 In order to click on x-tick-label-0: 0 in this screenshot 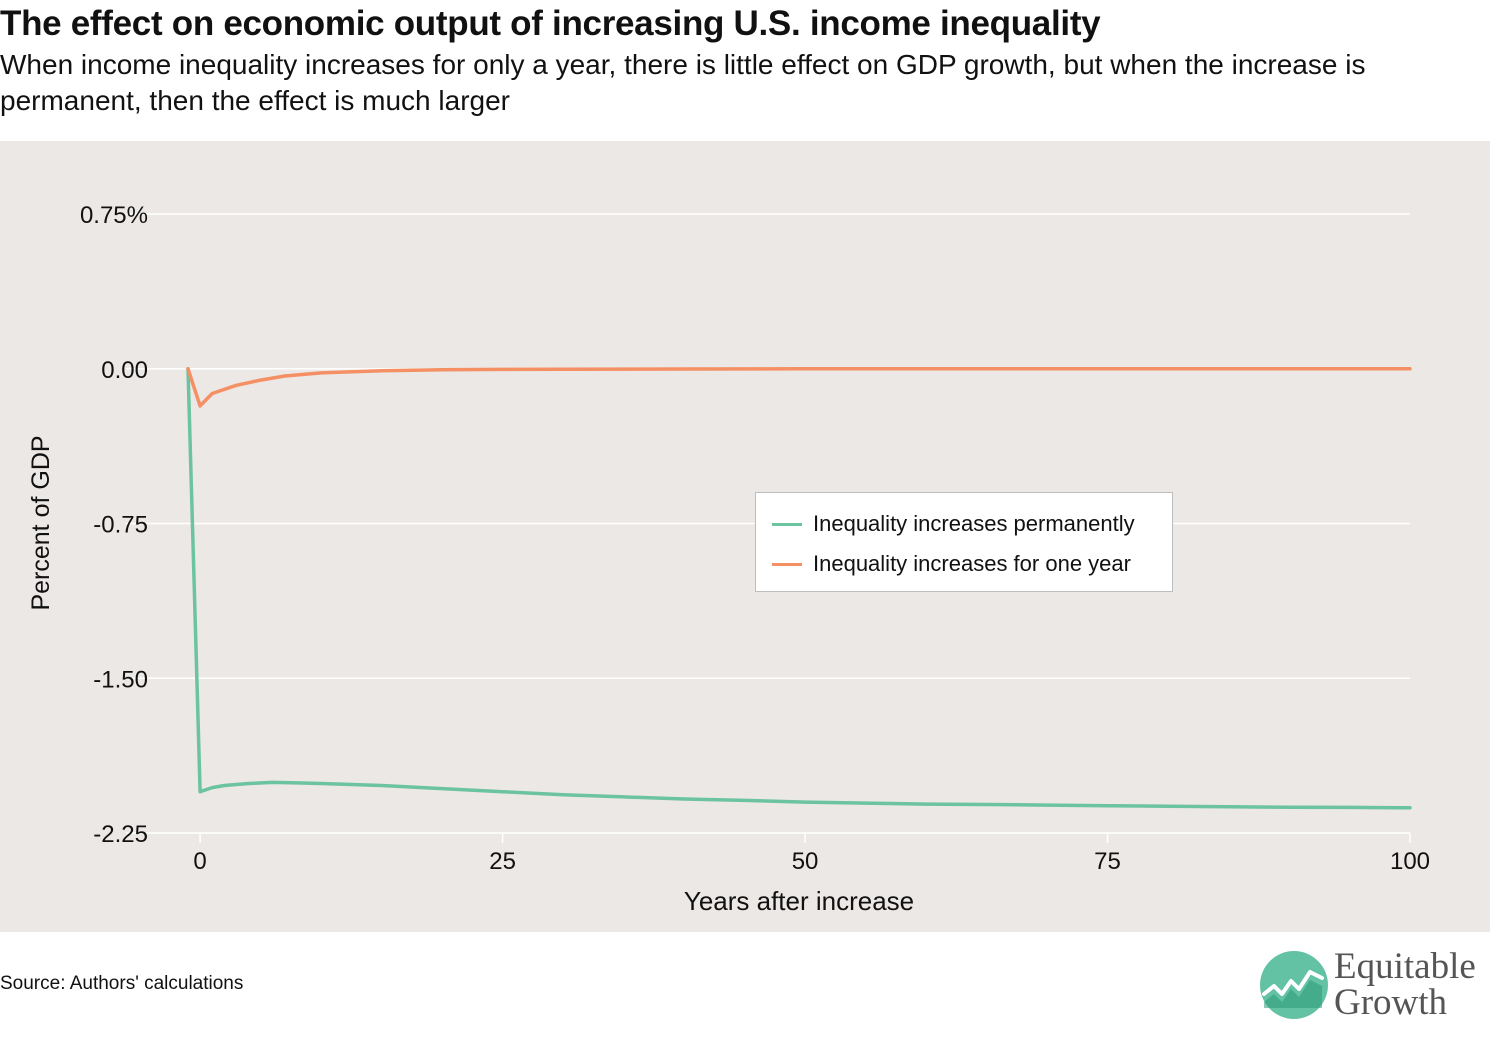, I will do `click(199, 861)`.